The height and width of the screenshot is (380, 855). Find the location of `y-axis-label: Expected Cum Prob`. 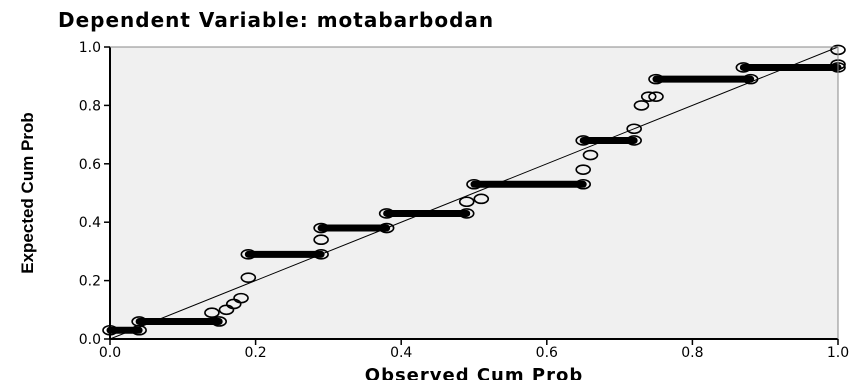

y-axis-label: Expected Cum Prob is located at coordinates (27, 193).